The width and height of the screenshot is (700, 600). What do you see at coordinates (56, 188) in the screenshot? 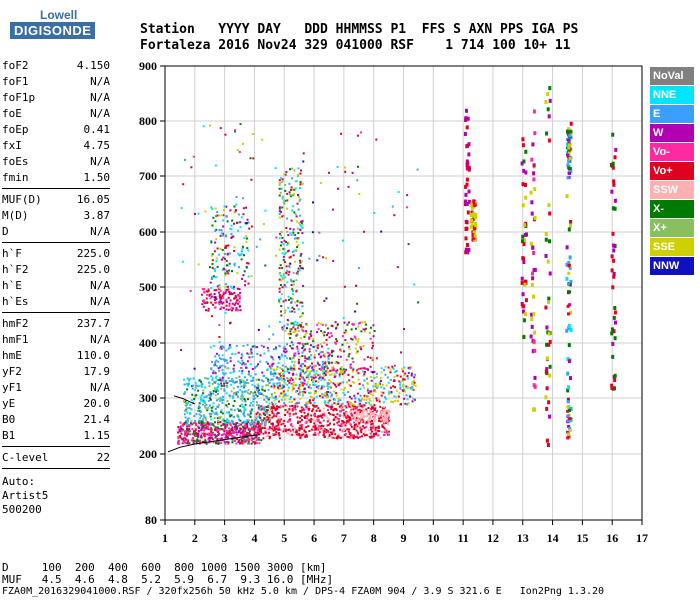
I see `param-divider` at bounding box center [56, 188].